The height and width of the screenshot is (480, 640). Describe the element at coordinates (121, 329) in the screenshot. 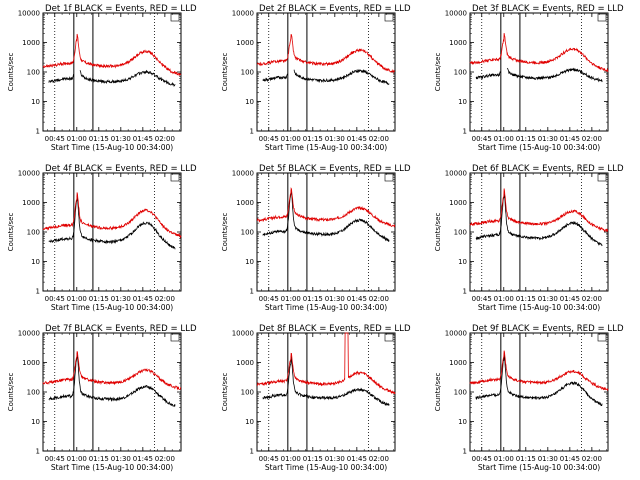

I see `chart-title: Det 7f BLACK = Events, RED = LLD` at that location.